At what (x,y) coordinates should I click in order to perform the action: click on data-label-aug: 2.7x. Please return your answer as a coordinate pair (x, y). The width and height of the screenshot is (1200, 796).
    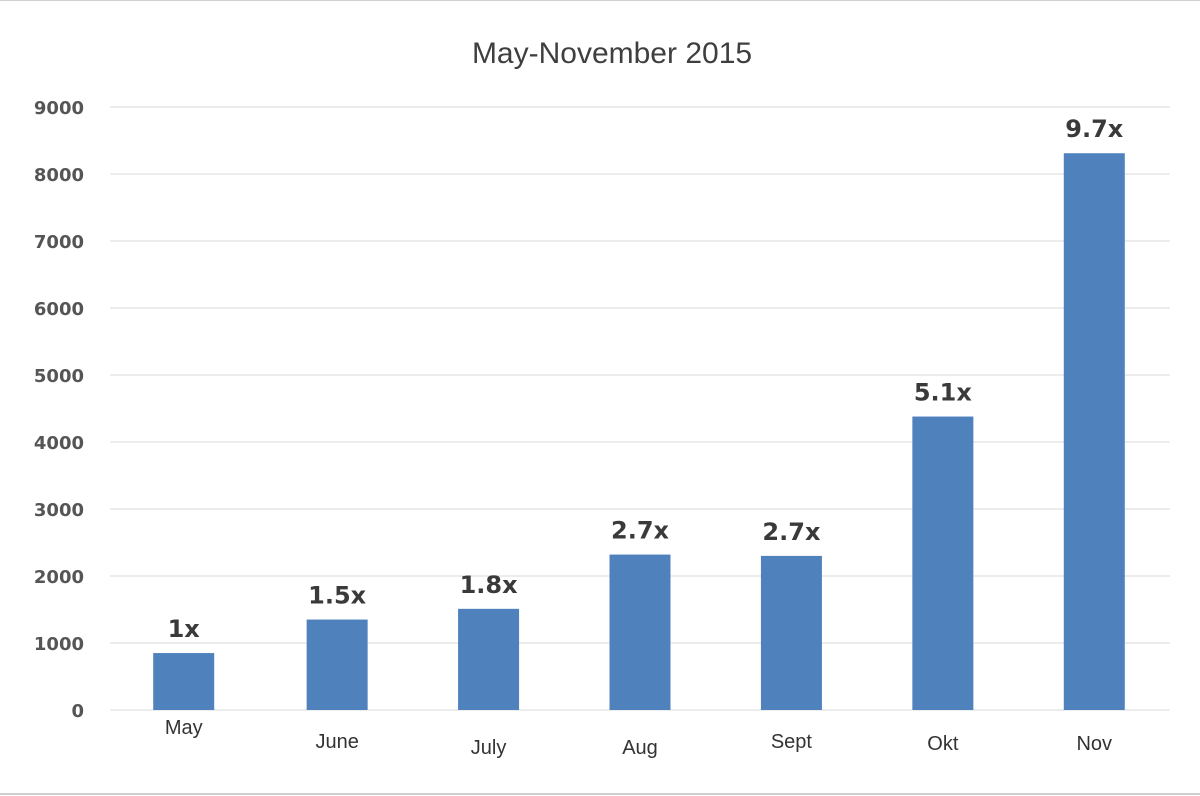
    Looking at the image, I should click on (640, 531).